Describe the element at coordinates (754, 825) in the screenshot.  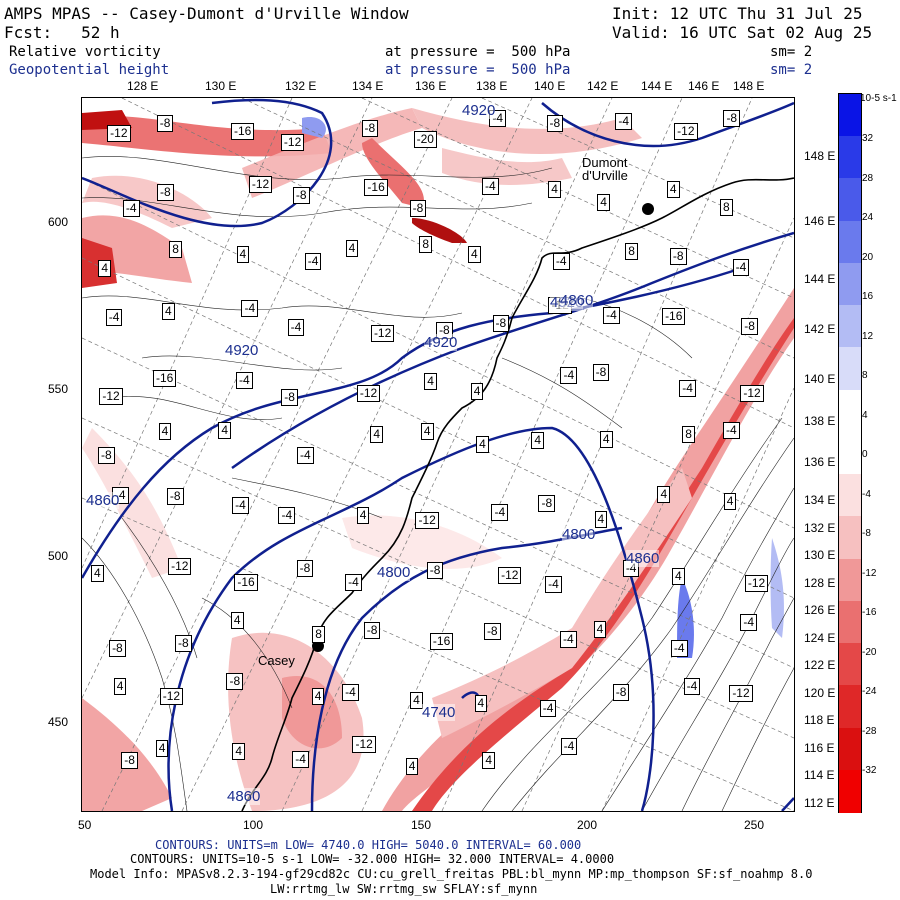
I see `x-axis-label: 250` at that location.